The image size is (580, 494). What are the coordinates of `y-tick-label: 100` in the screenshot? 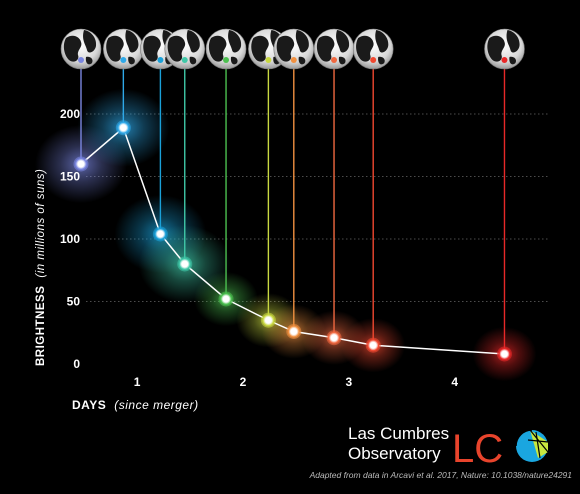 It's located at (70, 239).